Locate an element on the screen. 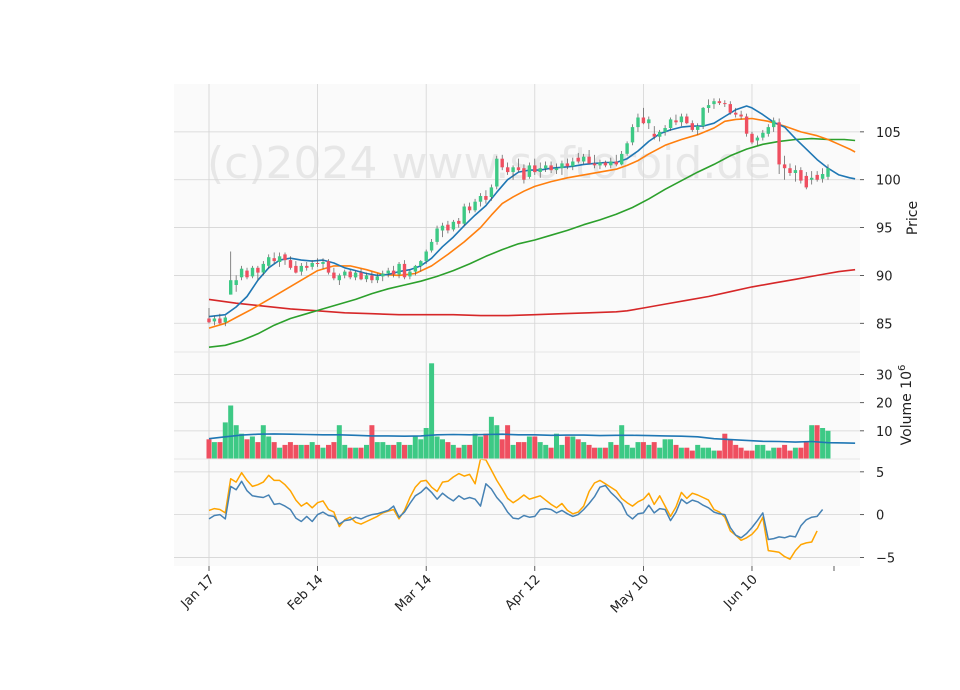  watermark-text: (c)2024 www.softoroid.de is located at coordinates (489, 163).